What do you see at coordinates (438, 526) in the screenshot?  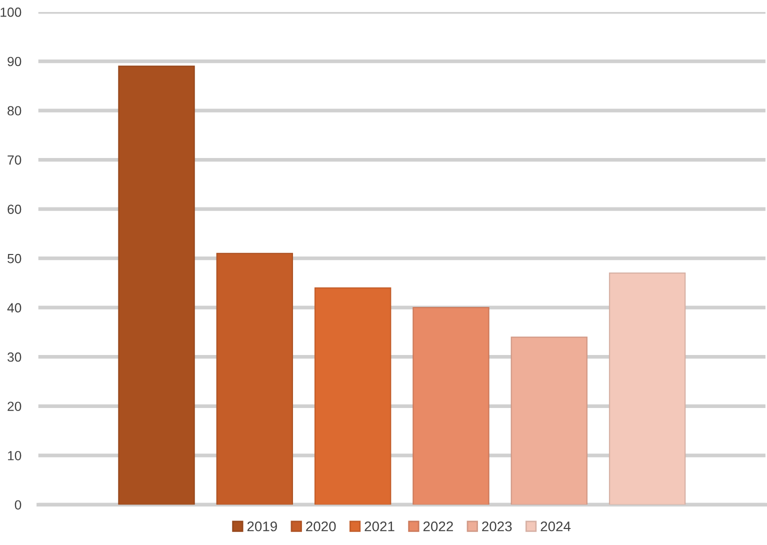 I see `legend-label: 2022` at bounding box center [438, 526].